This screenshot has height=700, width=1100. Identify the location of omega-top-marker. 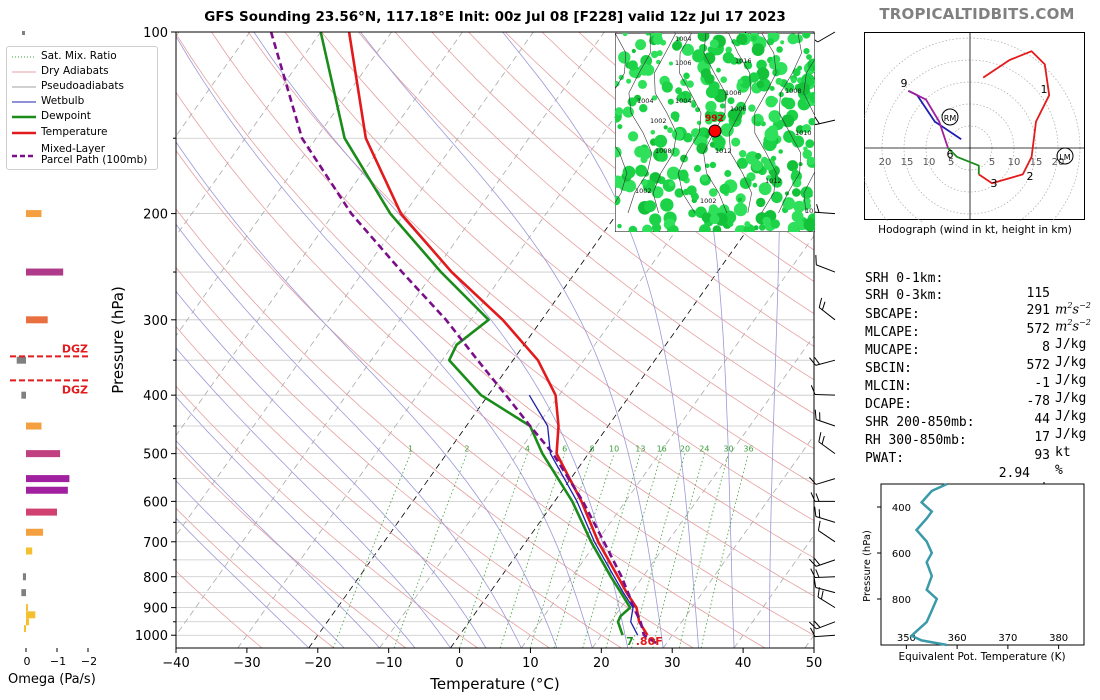
(23, 33).